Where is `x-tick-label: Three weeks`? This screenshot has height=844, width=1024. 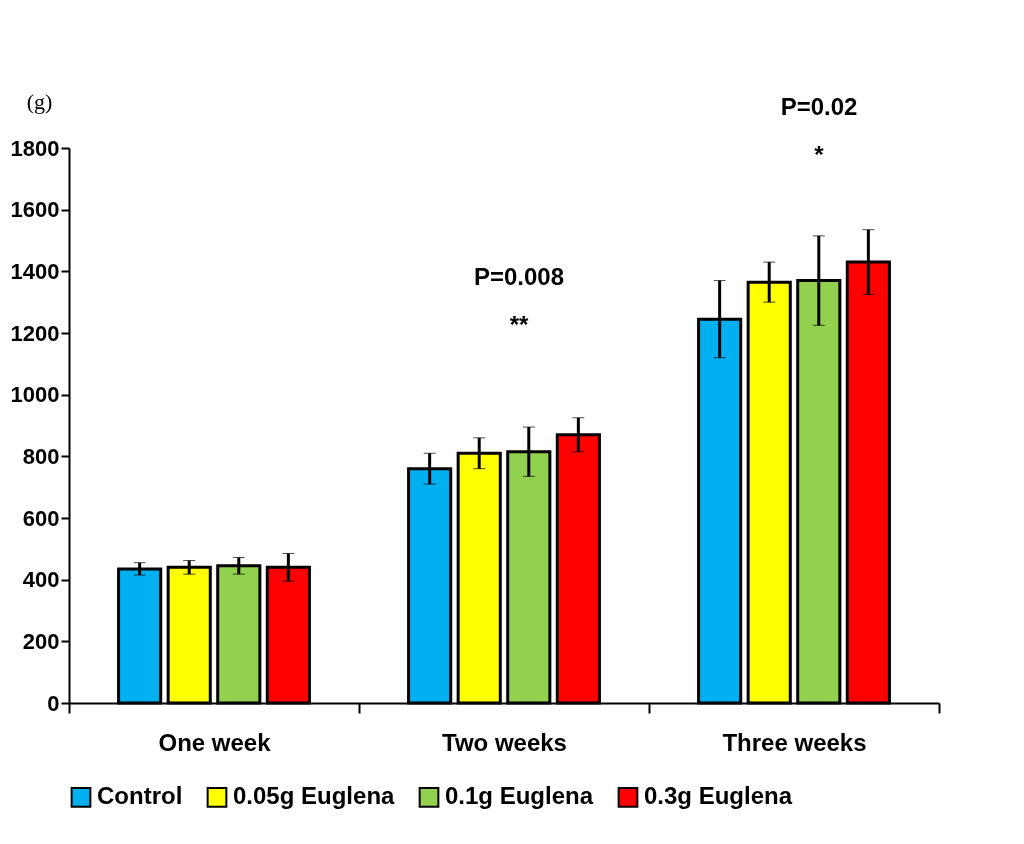
x-tick-label: Three weeks is located at coordinates (794, 742).